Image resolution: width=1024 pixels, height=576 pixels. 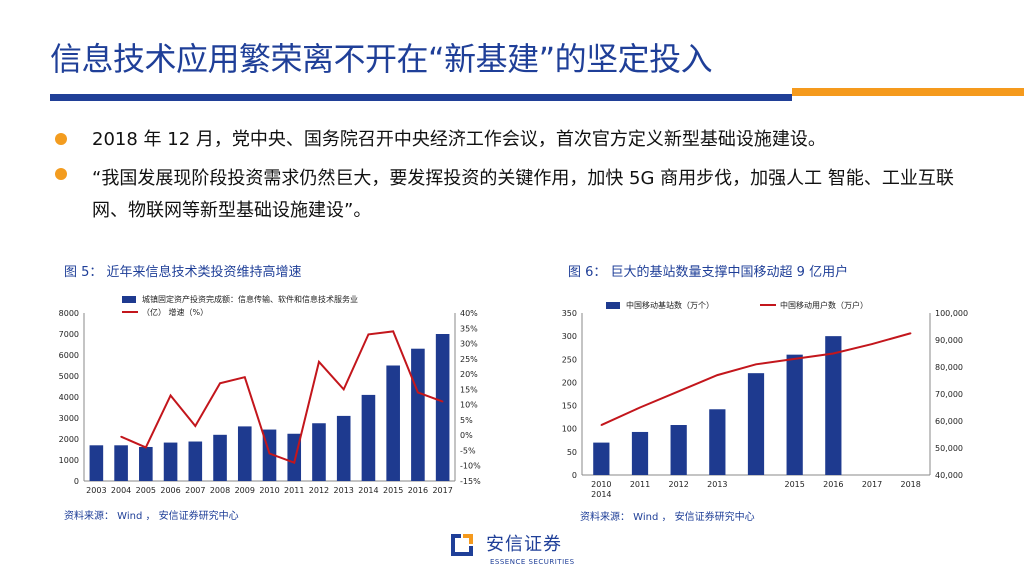 What do you see at coordinates (69, 313) in the screenshot?
I see `y-tick-label: 8000` at bounding box center [69, 313].